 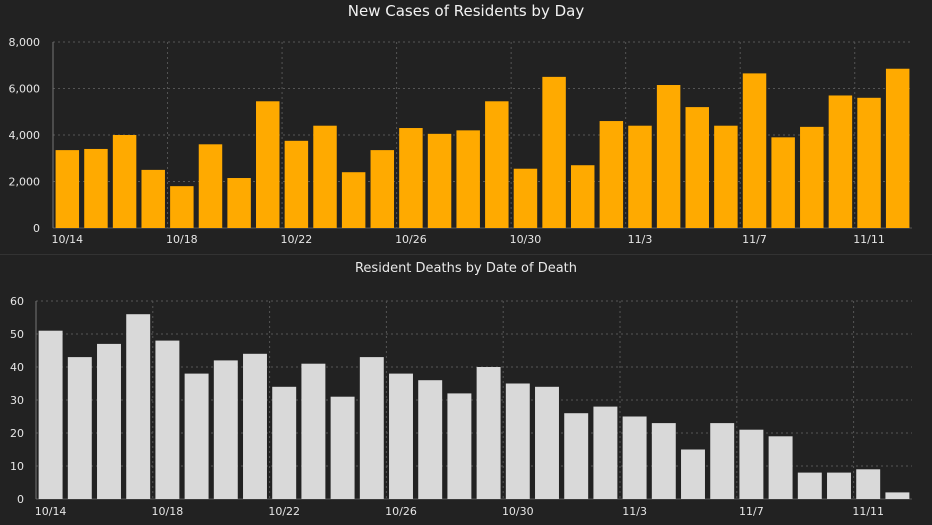 What do you see at coordinates (36, 228) in the screenshot?
I see `cases-y-tick-label: 0` at bounding box center [36, 228].